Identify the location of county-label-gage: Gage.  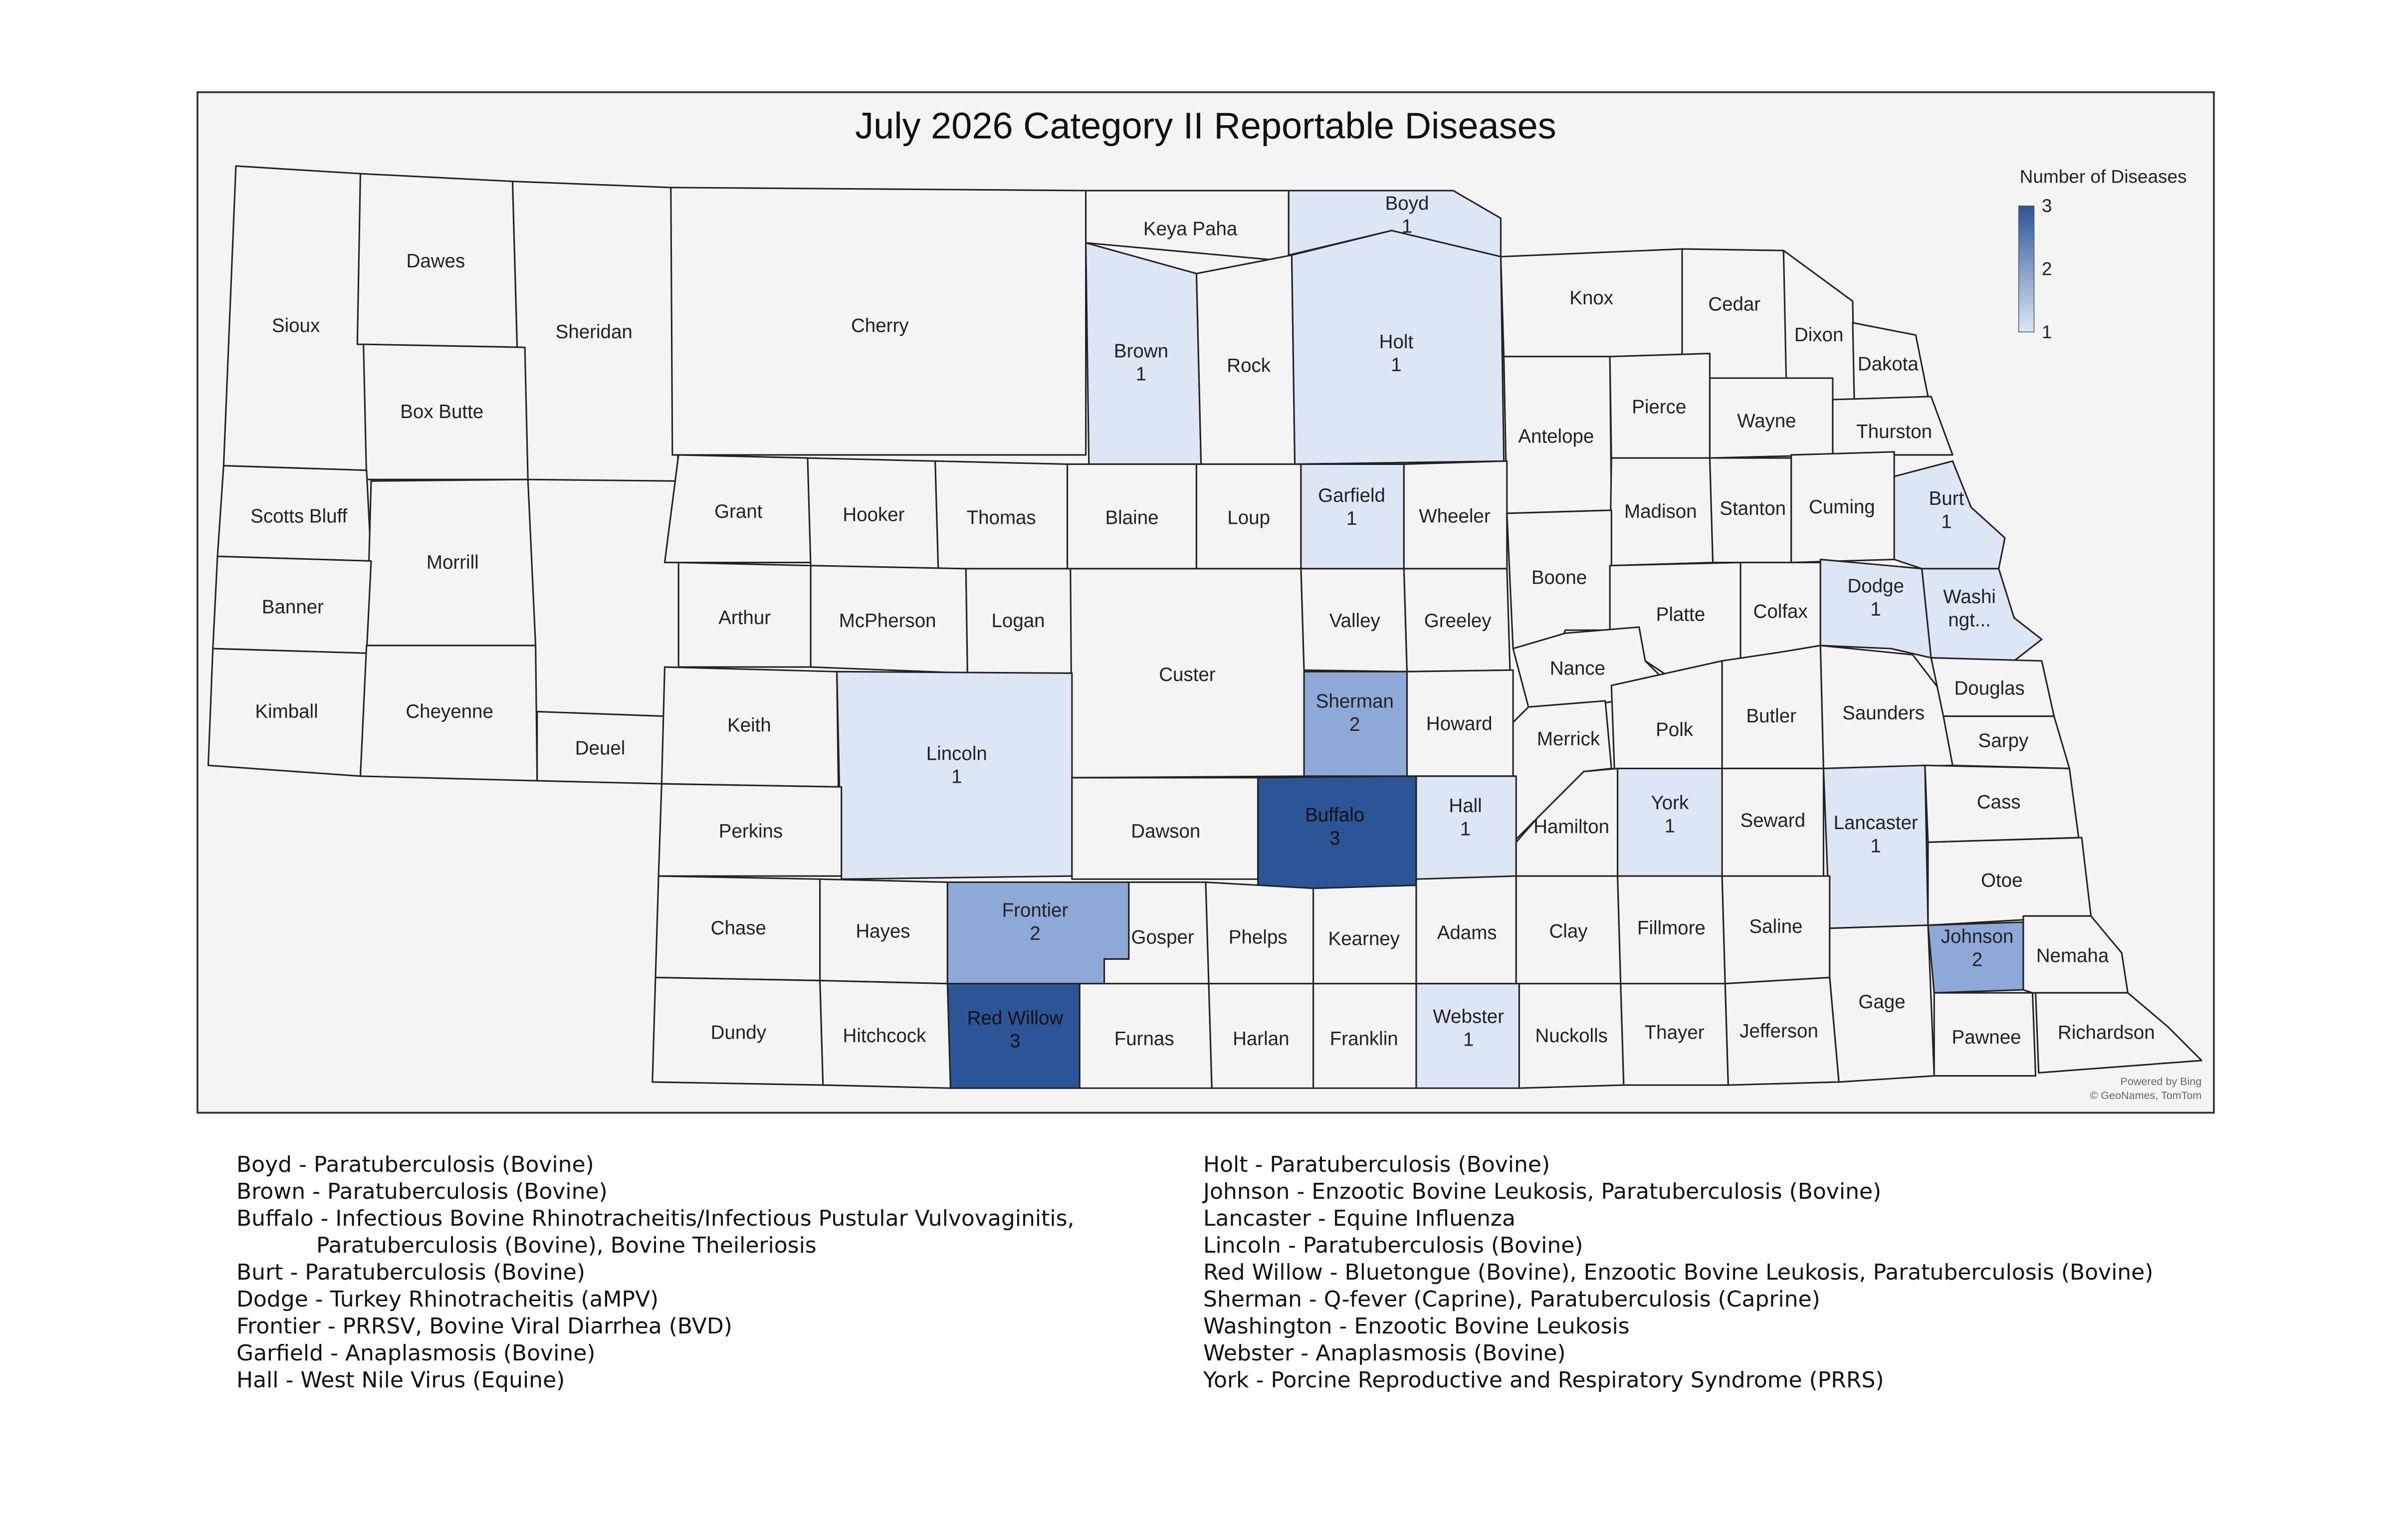
(1881, 1002).